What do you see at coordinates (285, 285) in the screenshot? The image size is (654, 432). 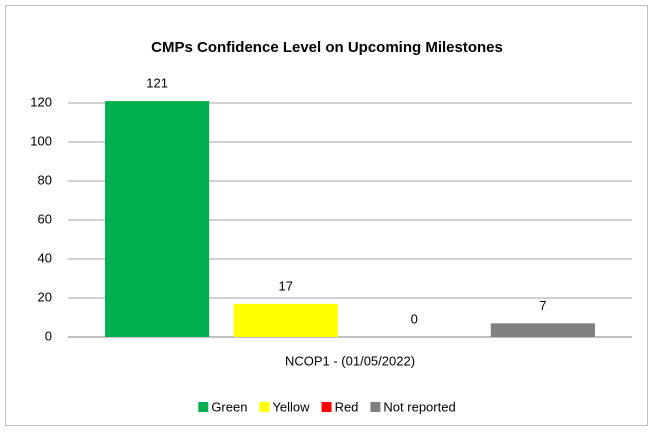 I see `data-label: 17` at bounding box center [285, 285].